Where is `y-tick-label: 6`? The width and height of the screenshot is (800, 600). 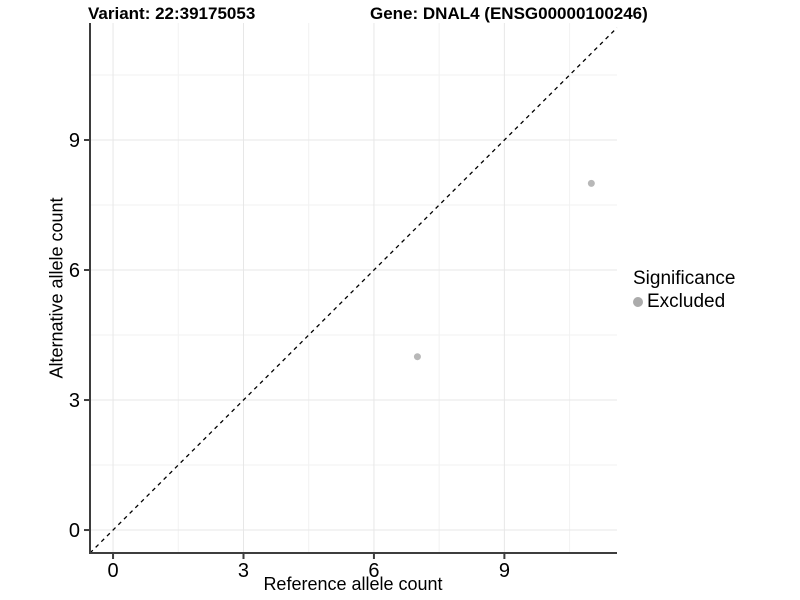 y-tick-label: 6 is located at coordinates (74, 271).